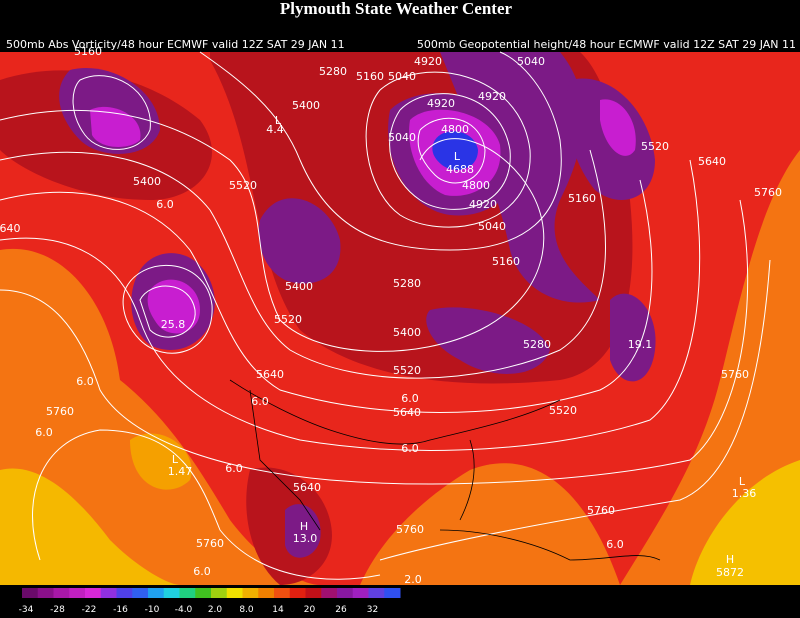 This screenshot has height=618, width=800. What do you see at coordinates (173, 324) in the screenshot?
I see `map-label: 25.8` at bounding box center [173, 324].